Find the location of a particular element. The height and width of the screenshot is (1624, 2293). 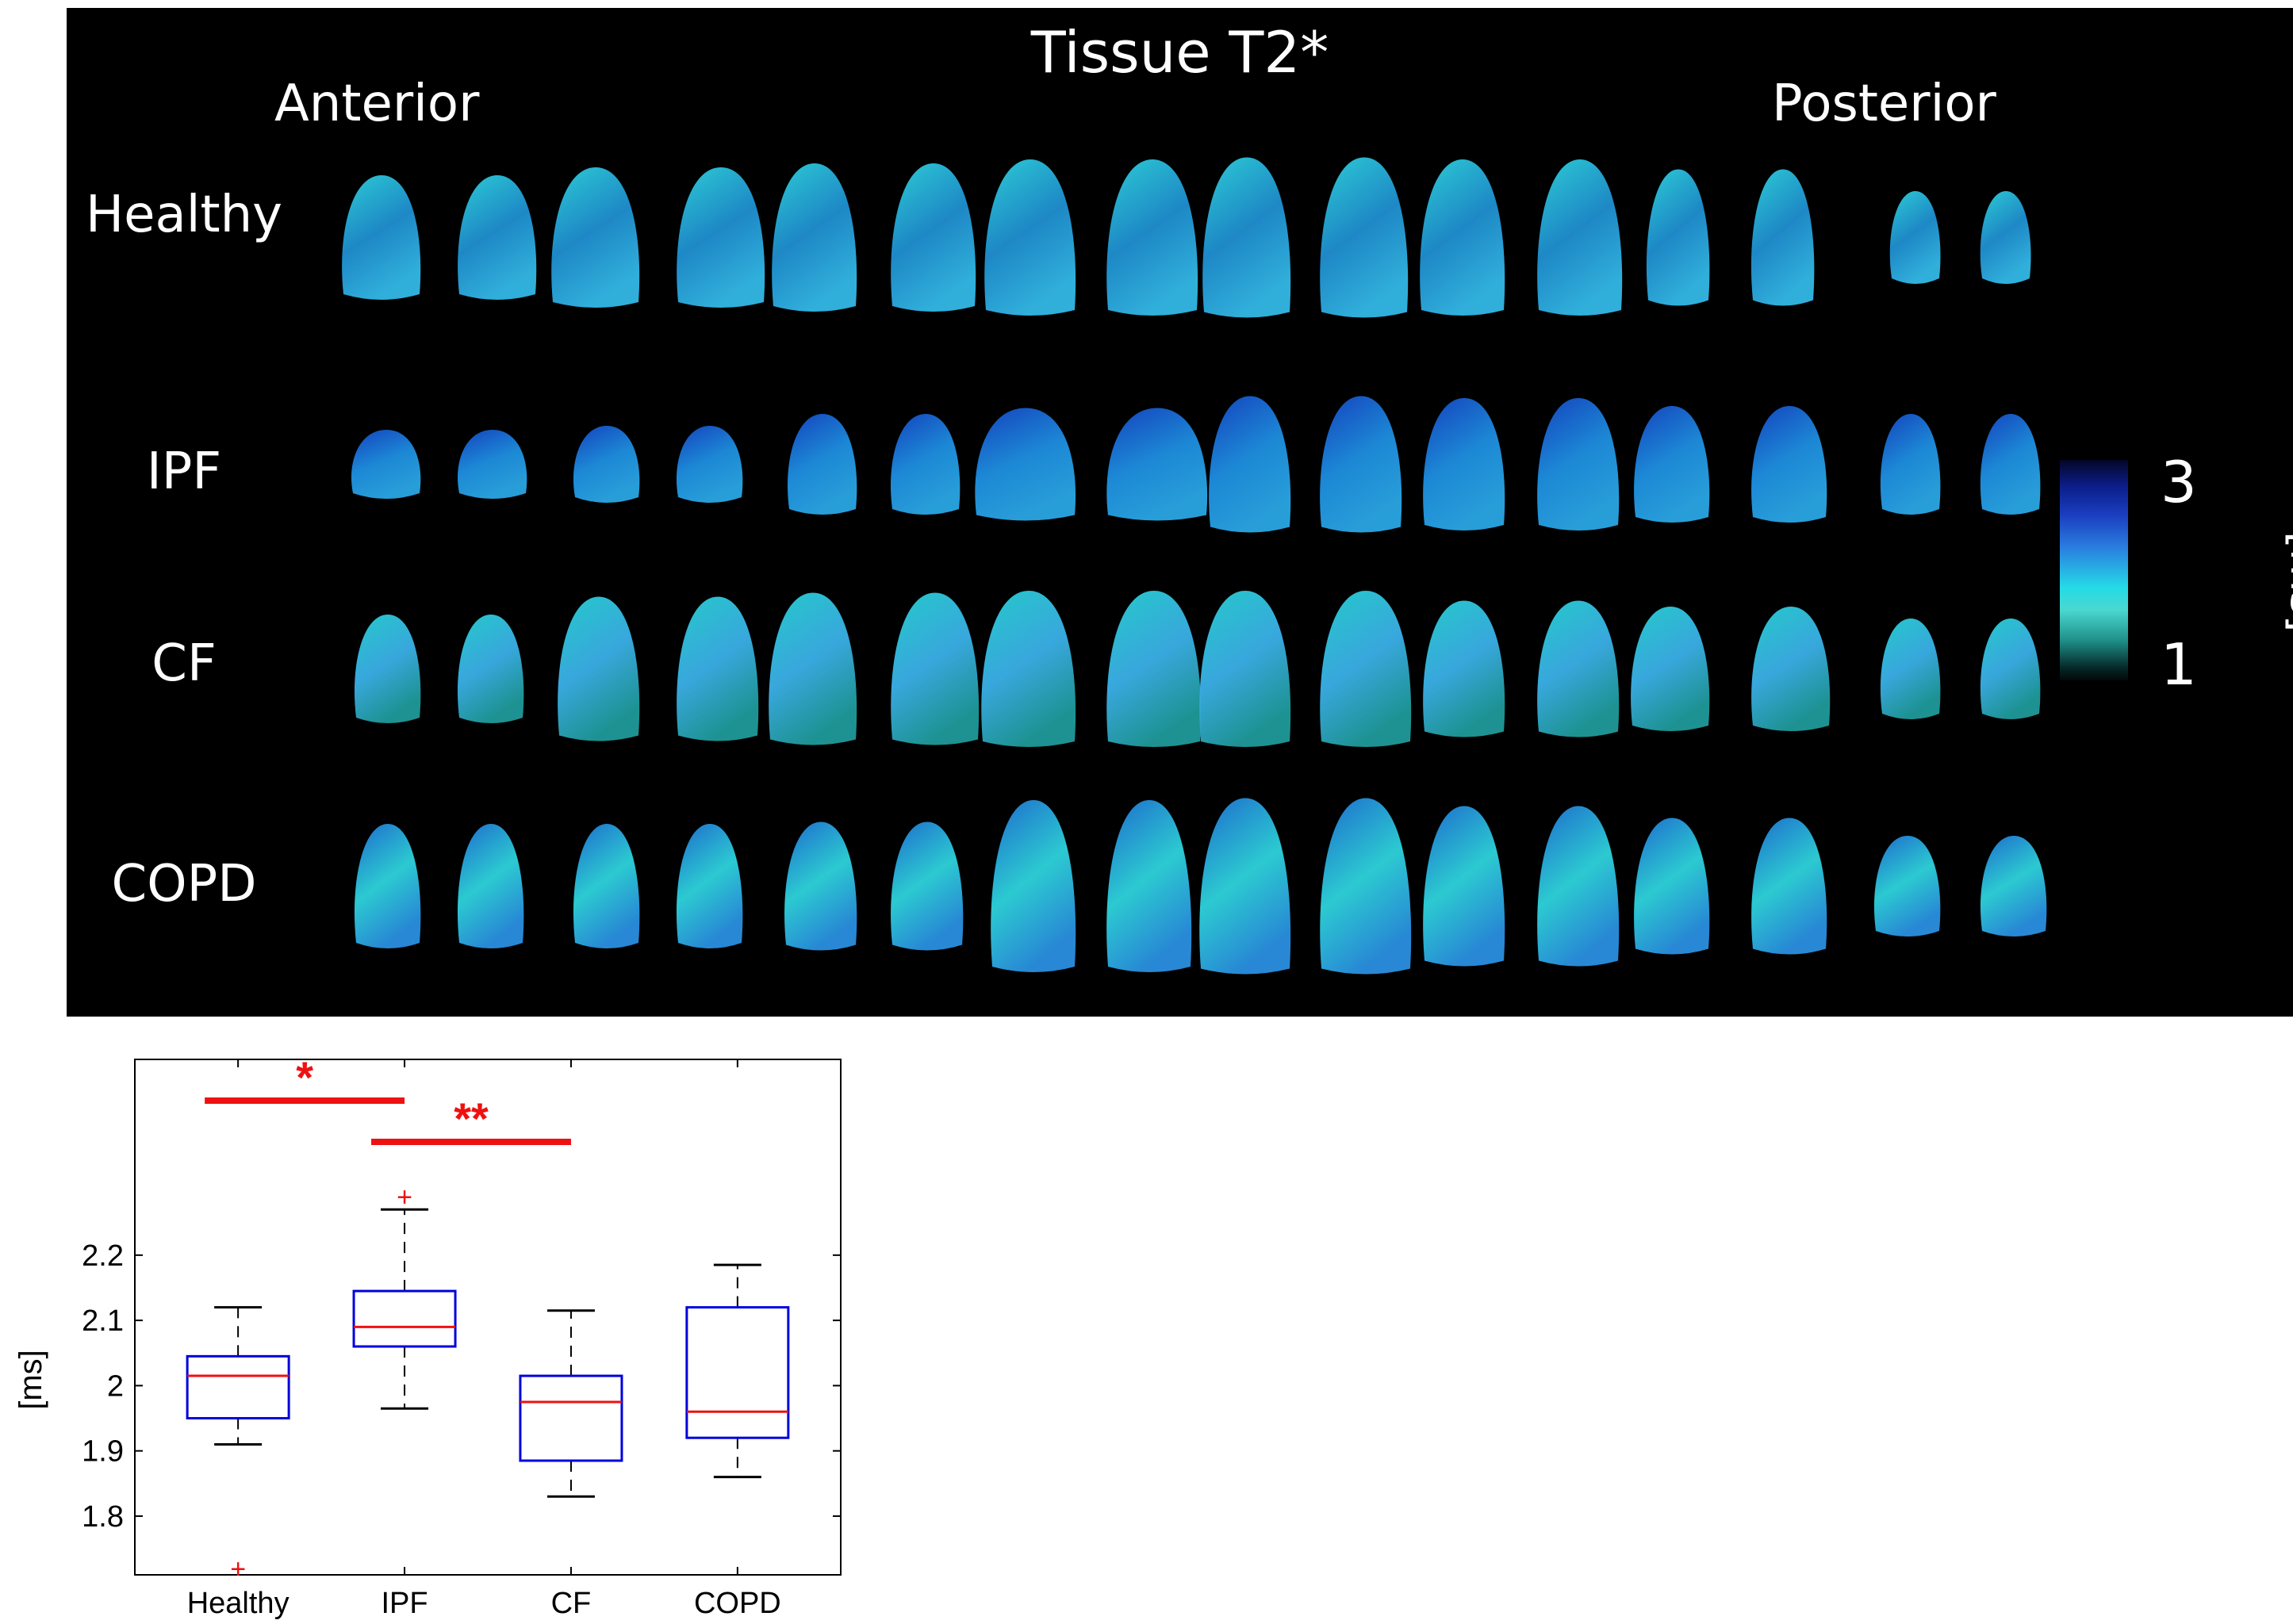

y-tick-label: 2.1 is located at coordinates (103, 1321).